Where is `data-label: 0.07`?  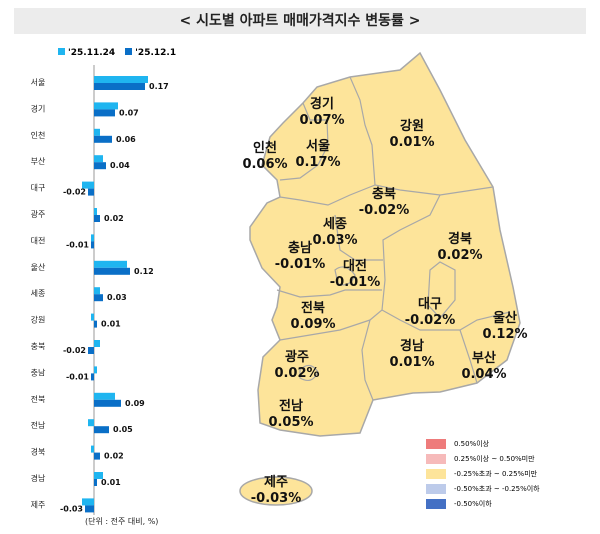
data-label: 0.07 is located at coordinates (129, 112).